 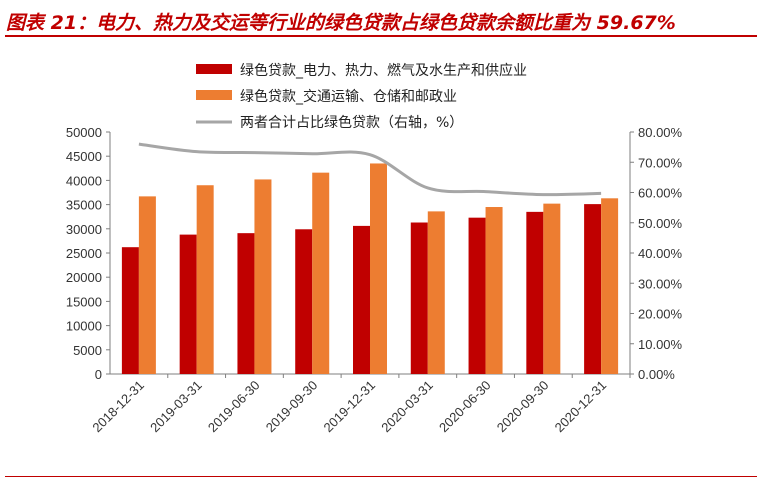 I want to click on x-tick-label: 2020-06-30, so click(x=465, y=407).